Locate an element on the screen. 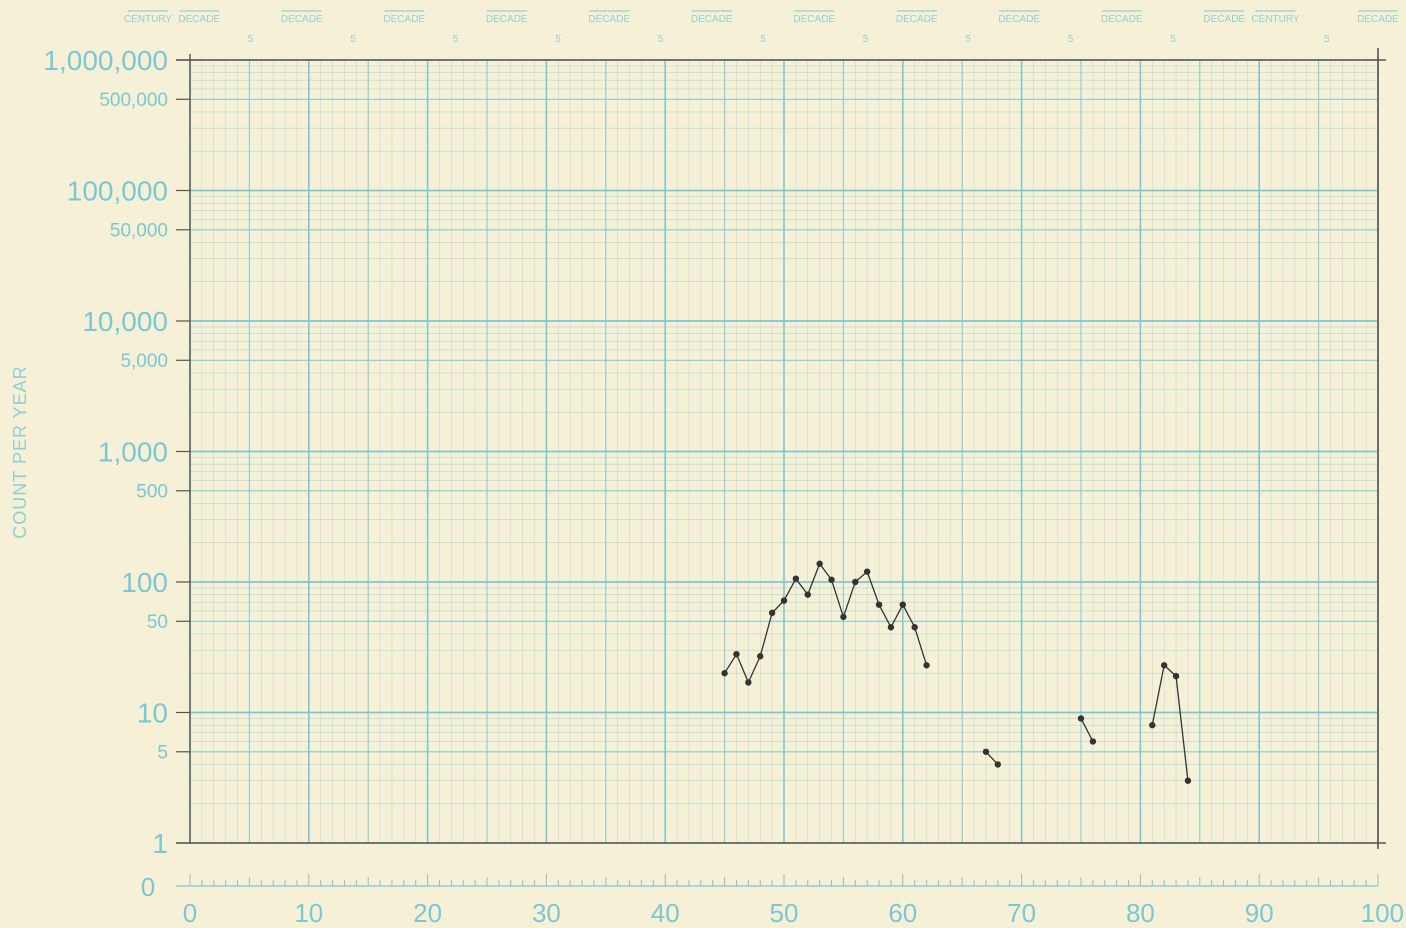 This screenshot has height=928, width=1406. y-tick-label: 100 is located at coordinates (144, 582).